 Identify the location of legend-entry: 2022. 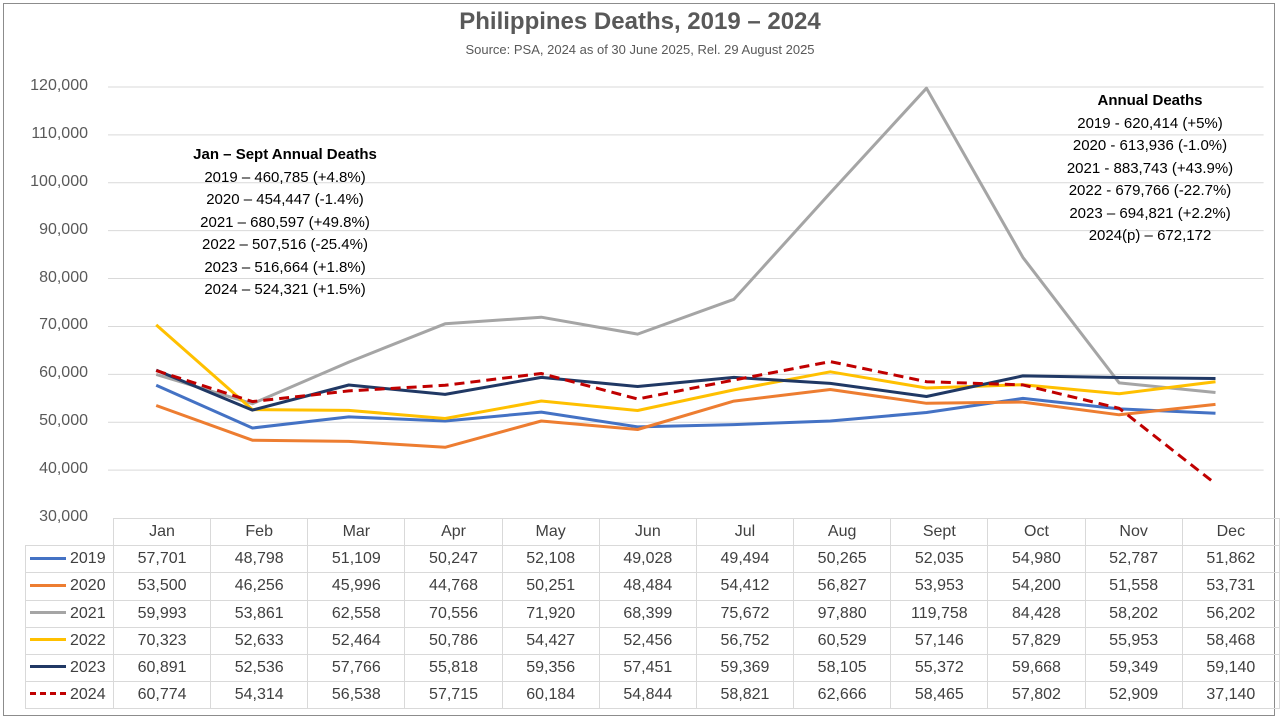
(69, 640).